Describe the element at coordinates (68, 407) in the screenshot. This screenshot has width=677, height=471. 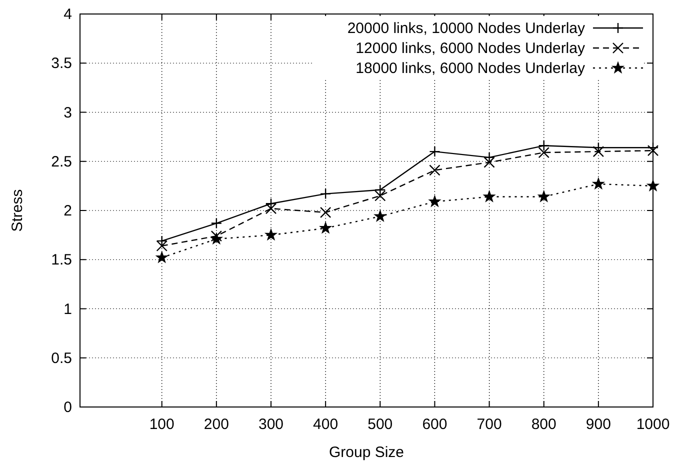
I see `y-tick-label: 0` at that location.